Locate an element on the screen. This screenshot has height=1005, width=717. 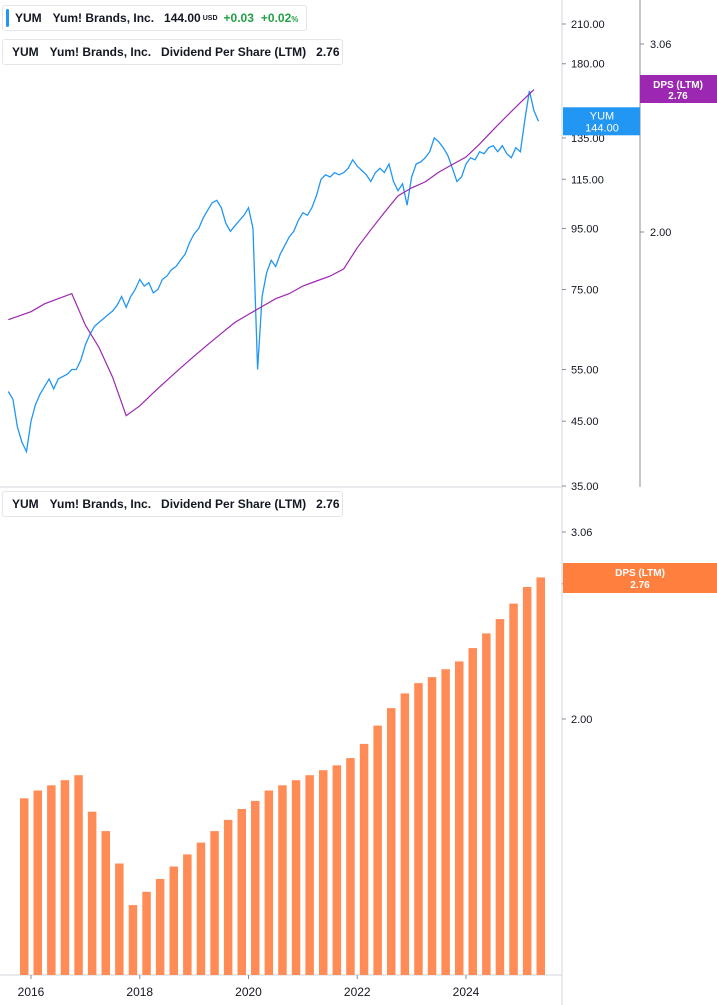
price-axis-tick-label: 135.00 is located at coordinates (588, 139).